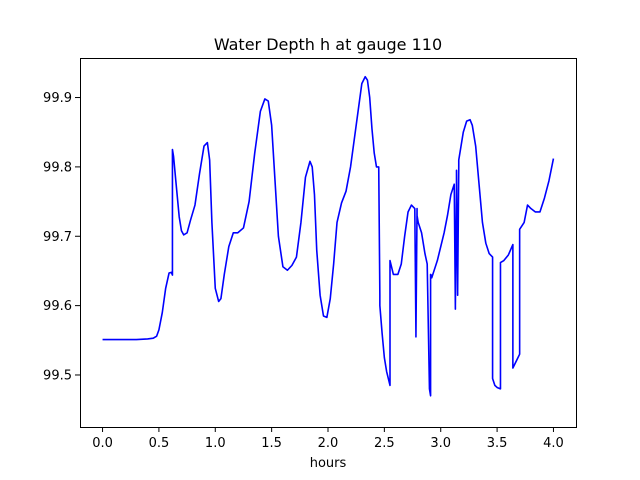 The width and height of the screenshot is (640, 480). What do you see at coordinates (497, 443) in the screenshot?
I see `x-tick-label: 3.5` at bounding box center [497, 443].